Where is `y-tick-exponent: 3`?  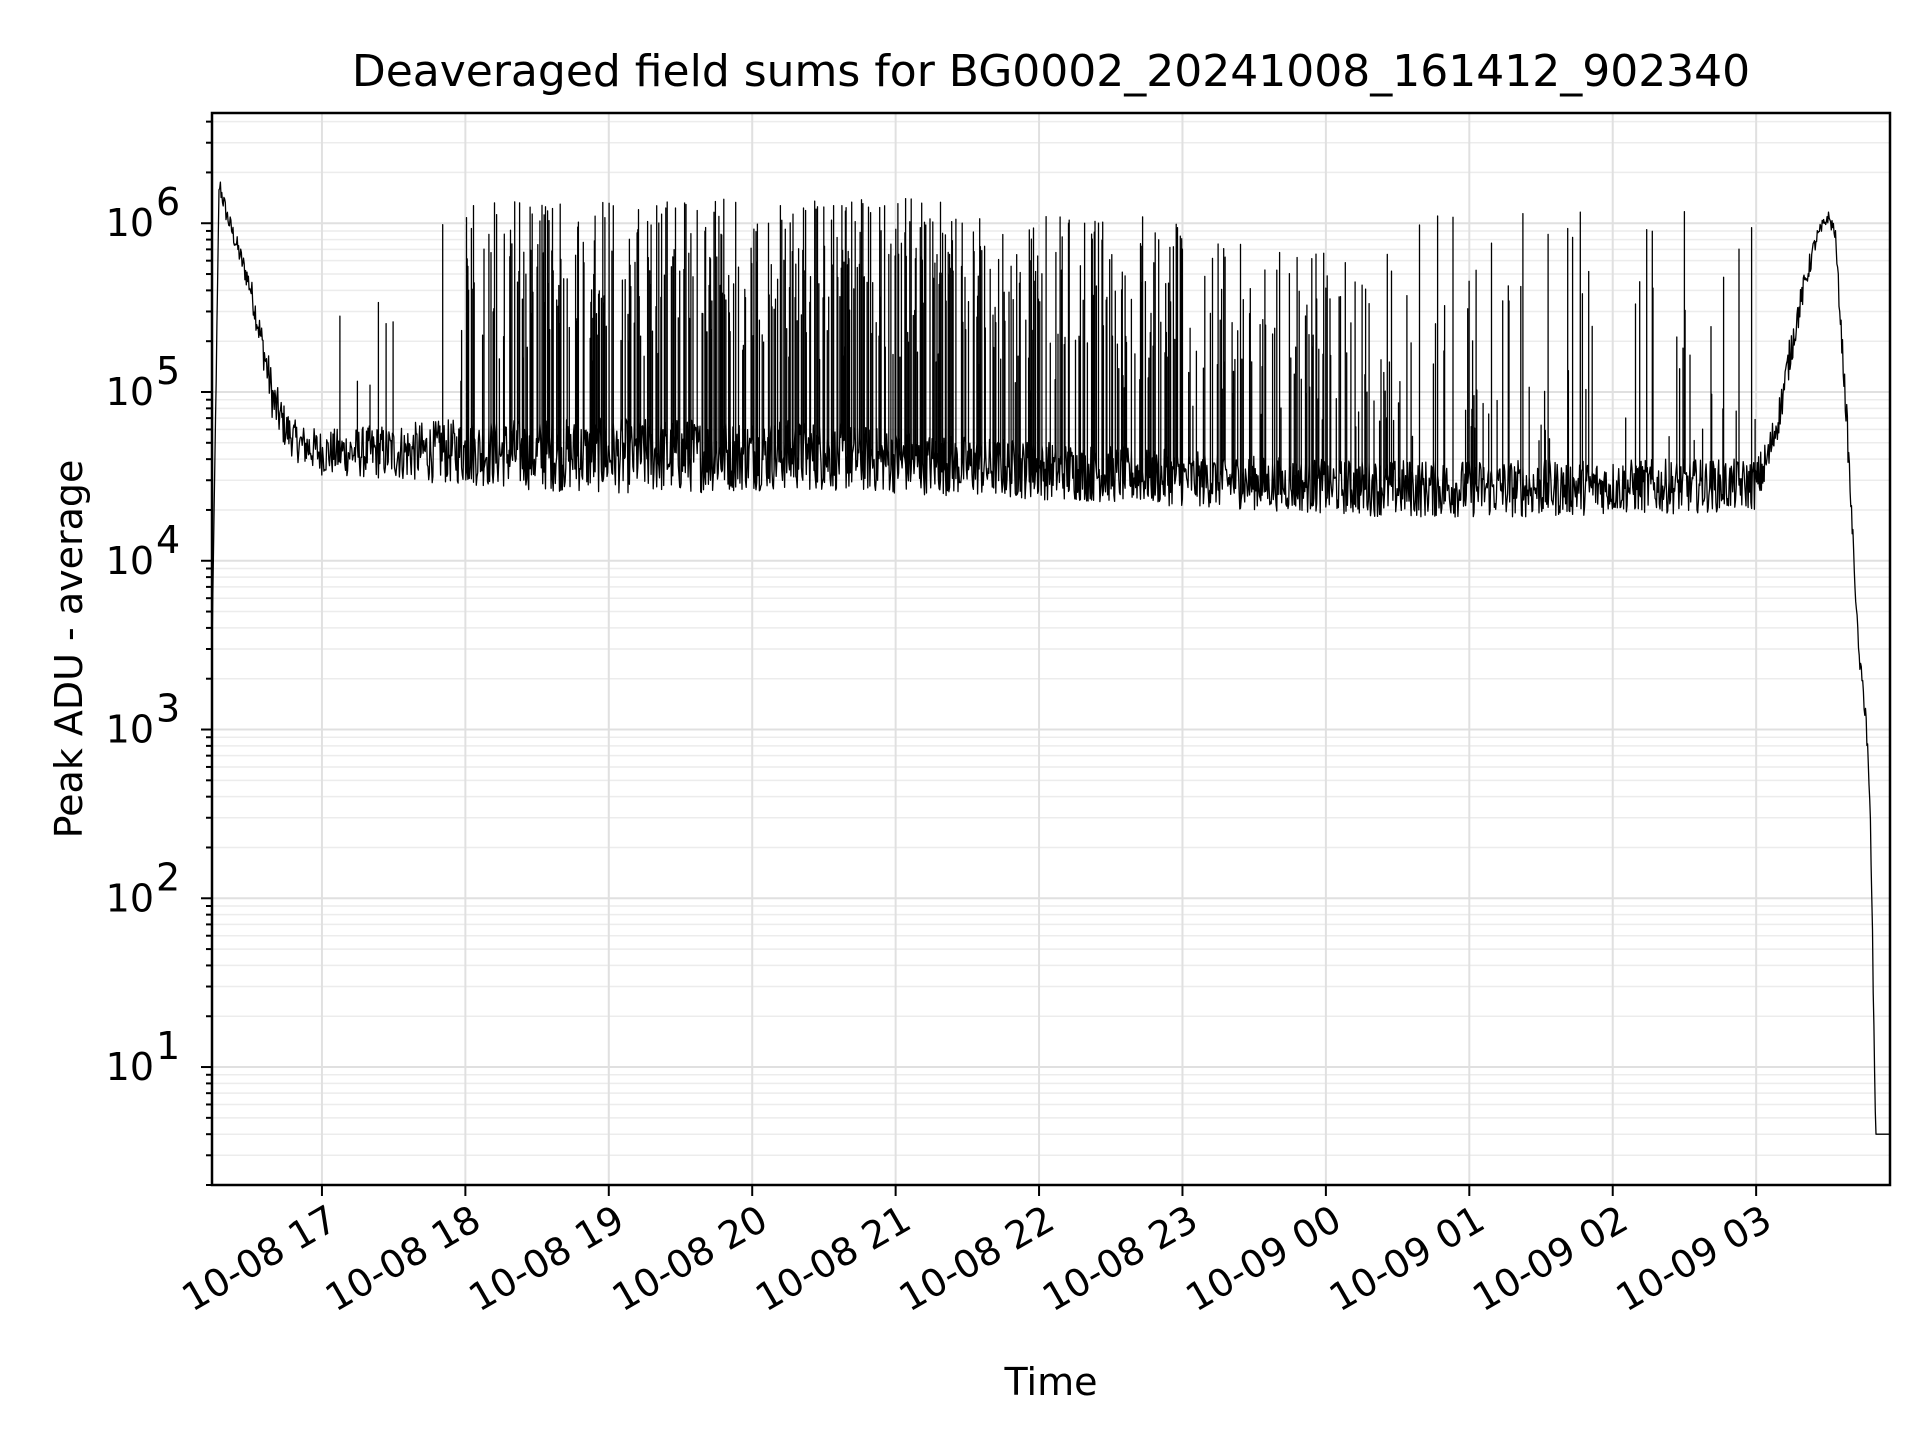 y-tick-exponent: 3 is located at coordinates (168, 709).